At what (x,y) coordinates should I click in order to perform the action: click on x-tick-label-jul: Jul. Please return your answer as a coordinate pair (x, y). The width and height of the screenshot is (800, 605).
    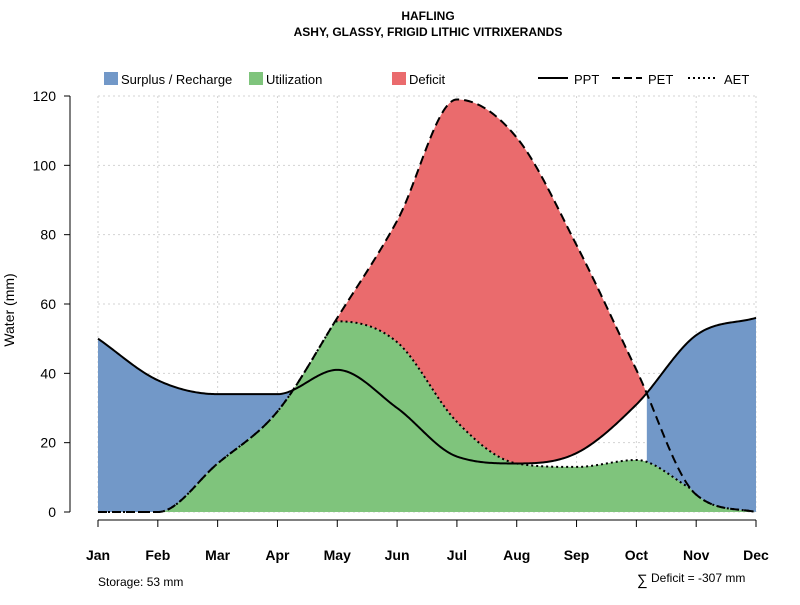
    Looking at the image, I should click on (457, 555).